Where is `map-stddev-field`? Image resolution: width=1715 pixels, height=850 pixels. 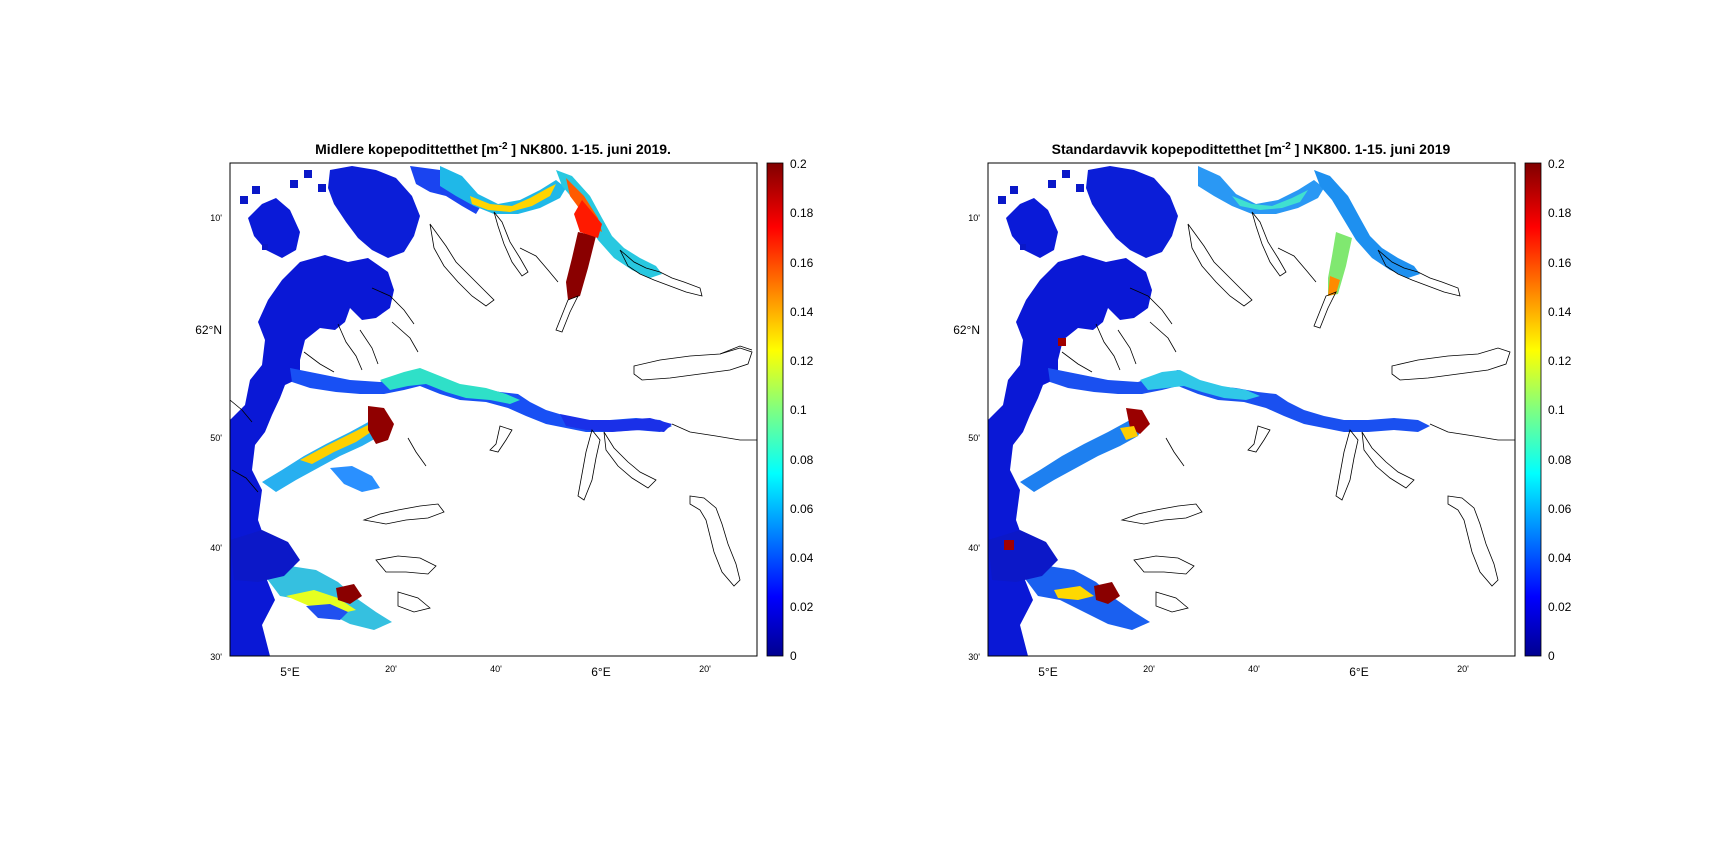
map-stddev-field is located at coordinates (1209, 411).